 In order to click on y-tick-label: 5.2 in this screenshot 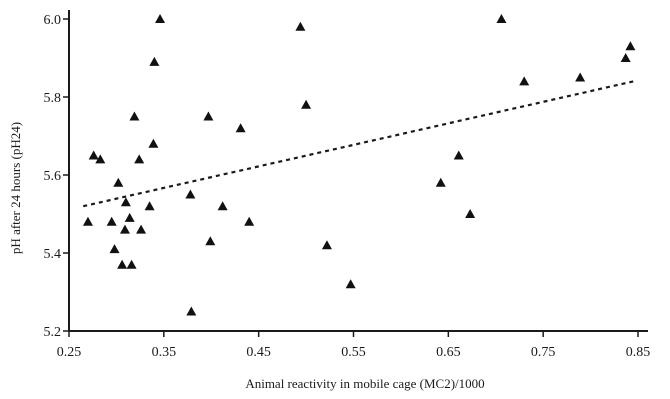, I will do `click(53, 332)`.